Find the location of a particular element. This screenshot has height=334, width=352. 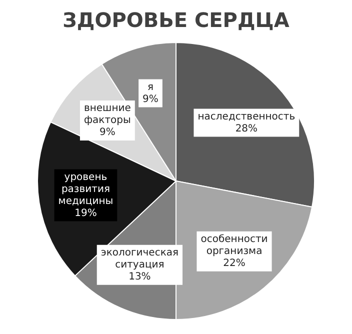

data-label: 13% is located at coordinates (139, 276).